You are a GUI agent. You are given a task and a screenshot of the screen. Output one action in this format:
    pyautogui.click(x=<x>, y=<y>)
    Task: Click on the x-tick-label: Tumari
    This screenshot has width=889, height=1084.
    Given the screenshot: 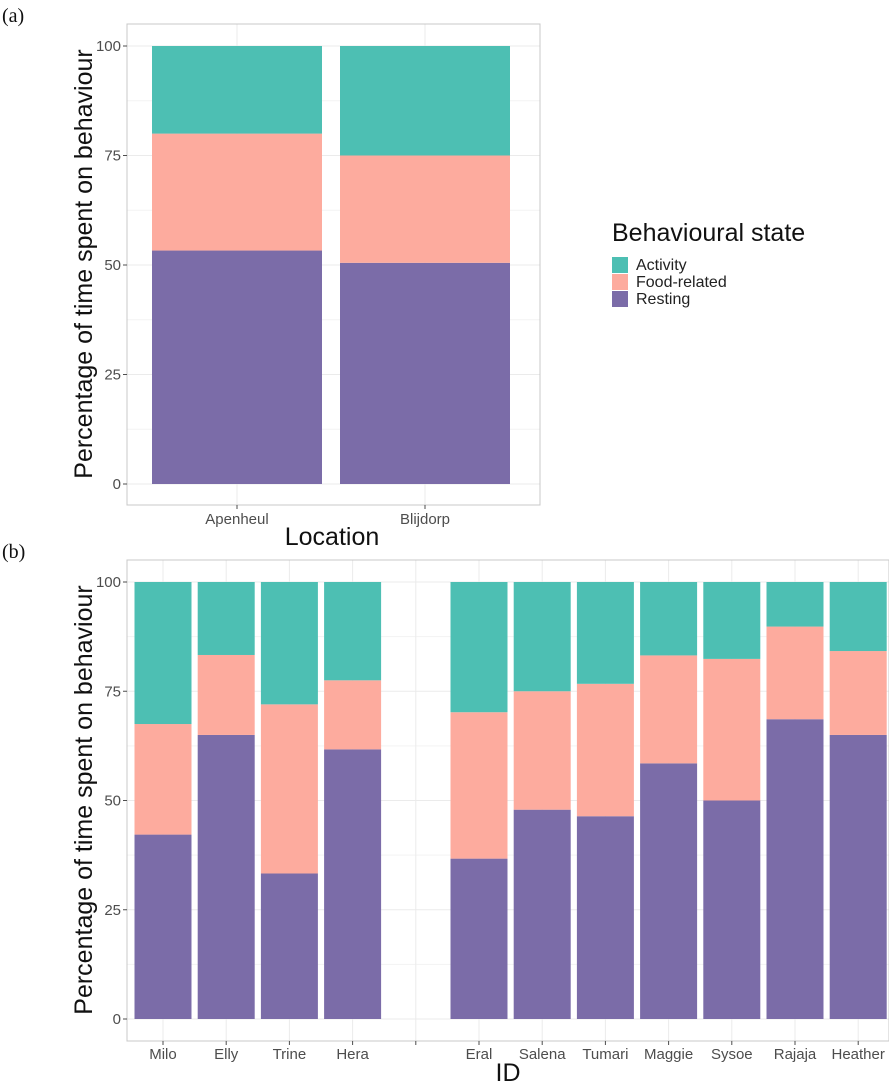 What is the action you would take?
    pyautogui.click(x=605, y=1054)
    